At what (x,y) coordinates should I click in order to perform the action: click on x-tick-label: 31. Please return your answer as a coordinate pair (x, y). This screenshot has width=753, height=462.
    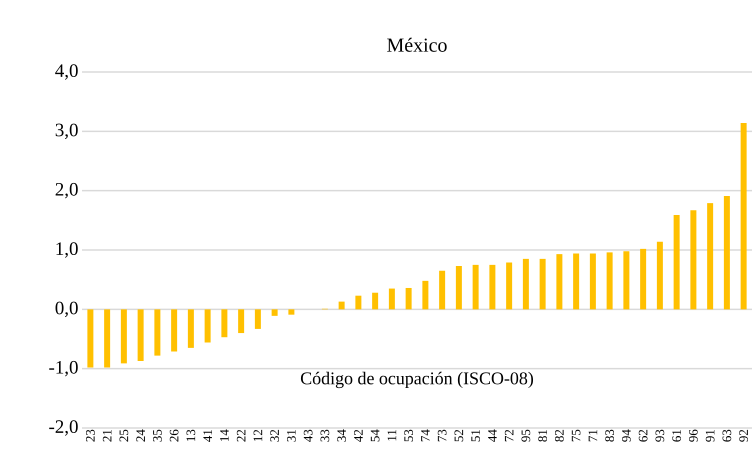
    Looking at the image, I should click on (291, 436).